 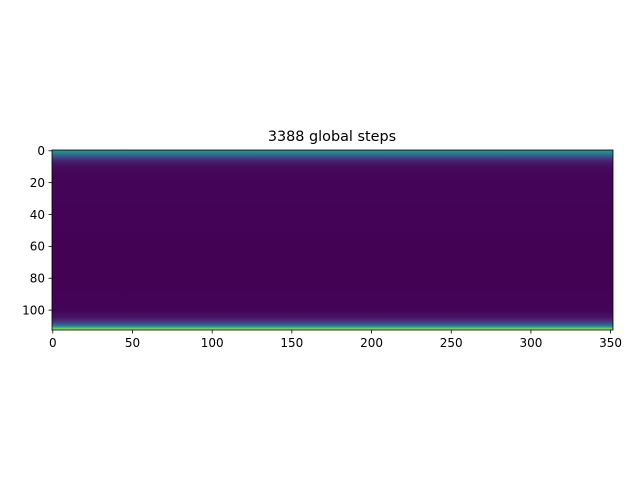 I want to click on y-tick-label: 60, so click(x=37, y=247).